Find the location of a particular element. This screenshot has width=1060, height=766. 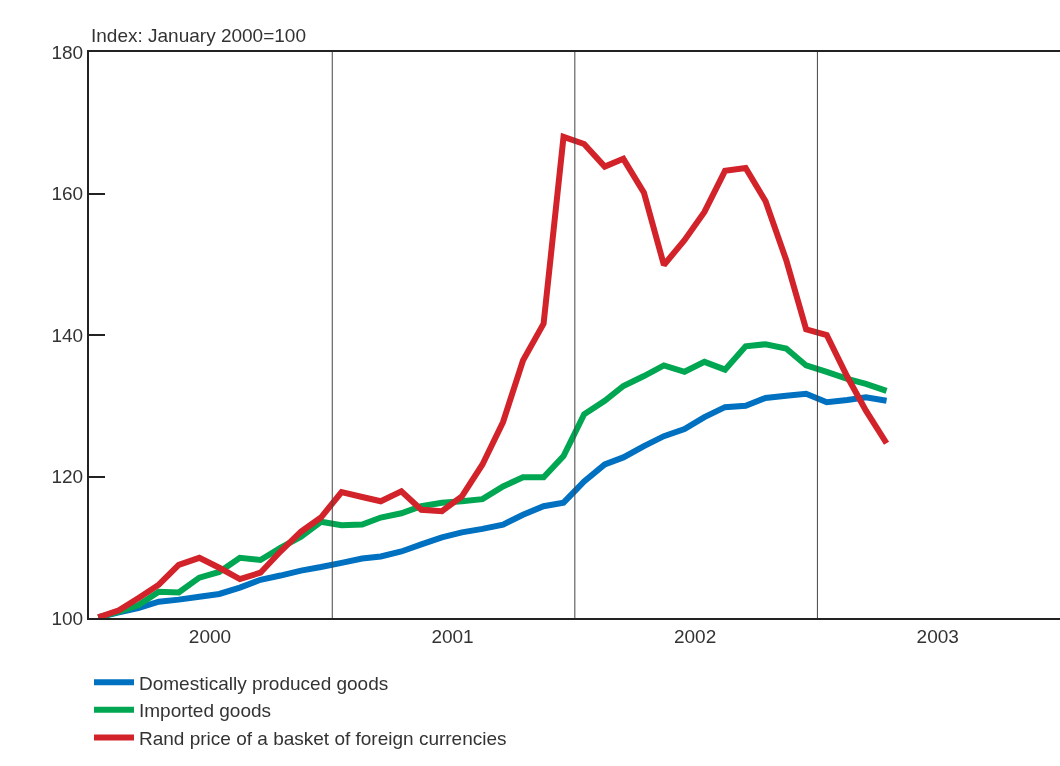

x-tick-label: 2001 is located at coordinates (452, 636).